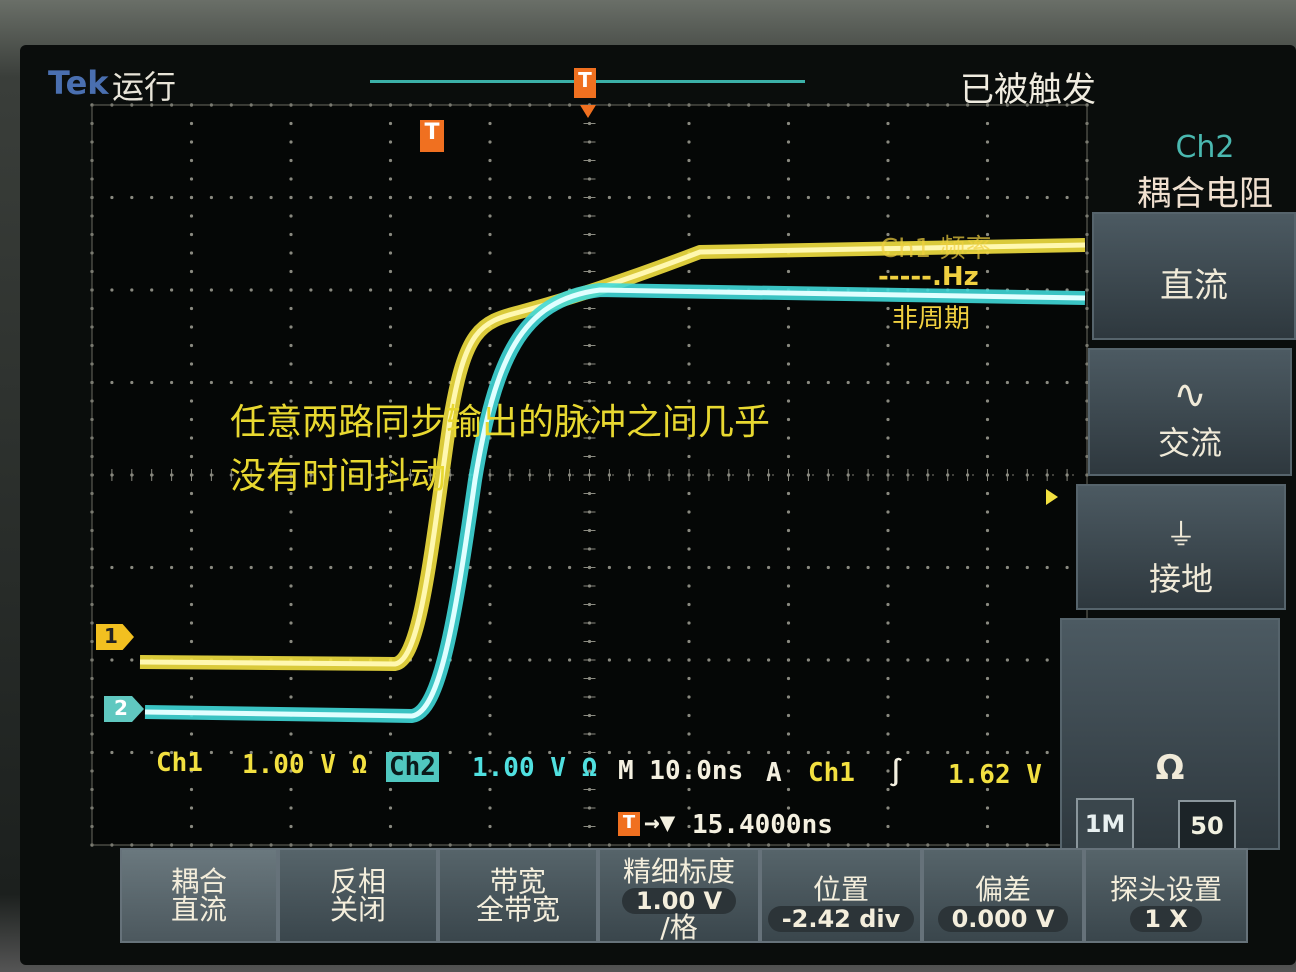 The height and width of the screenshot is (972, 1296). I want to click on frequency-note: 非周期, so click(931, 319).